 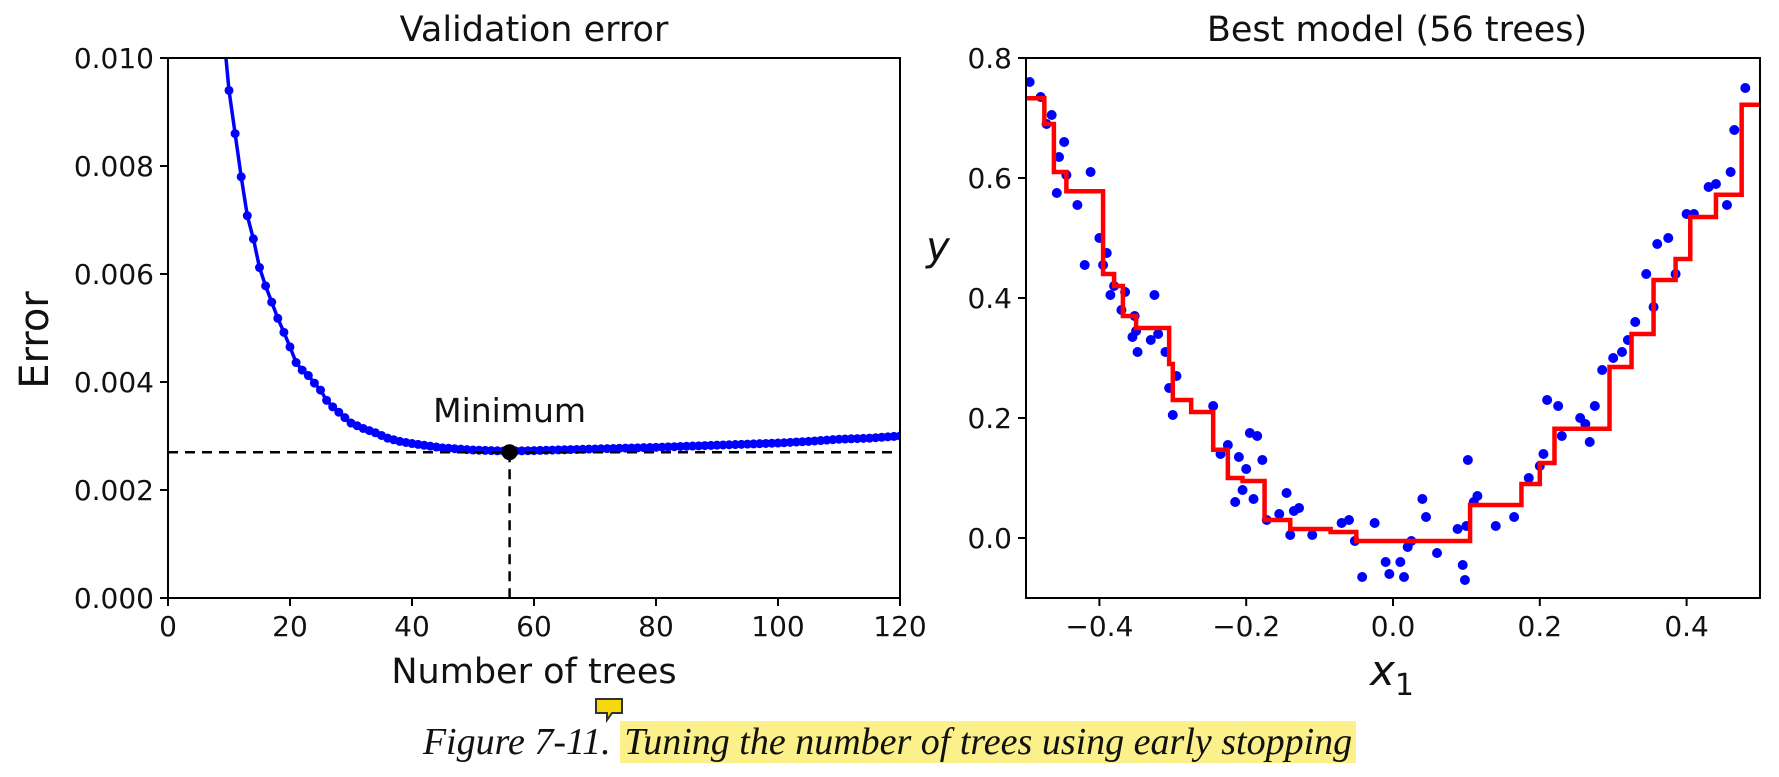 I want to click on left-ytick-label: 0.002, so click(x=114, y=490).